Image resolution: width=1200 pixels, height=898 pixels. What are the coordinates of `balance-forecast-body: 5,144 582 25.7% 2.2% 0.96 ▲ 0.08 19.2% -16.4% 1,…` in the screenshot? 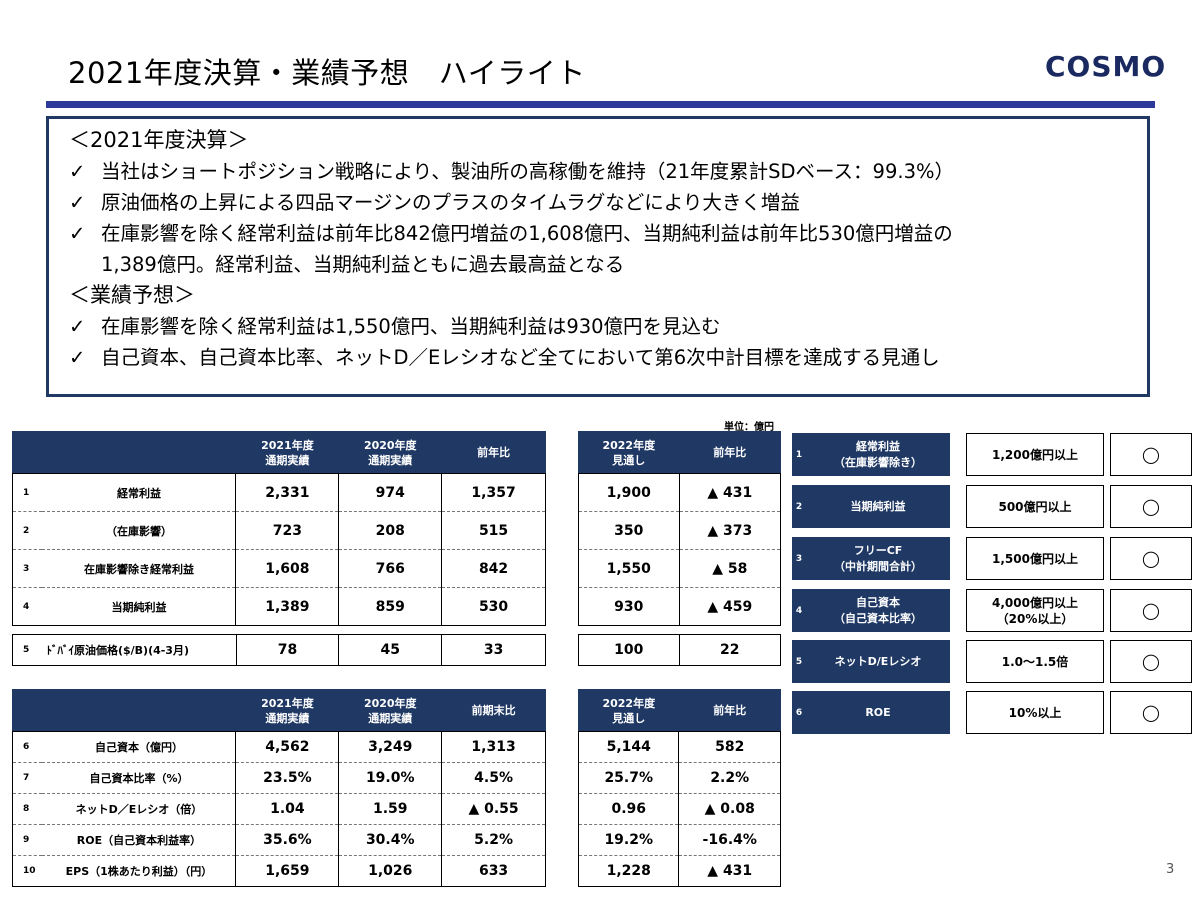 It's located at (679, 809).